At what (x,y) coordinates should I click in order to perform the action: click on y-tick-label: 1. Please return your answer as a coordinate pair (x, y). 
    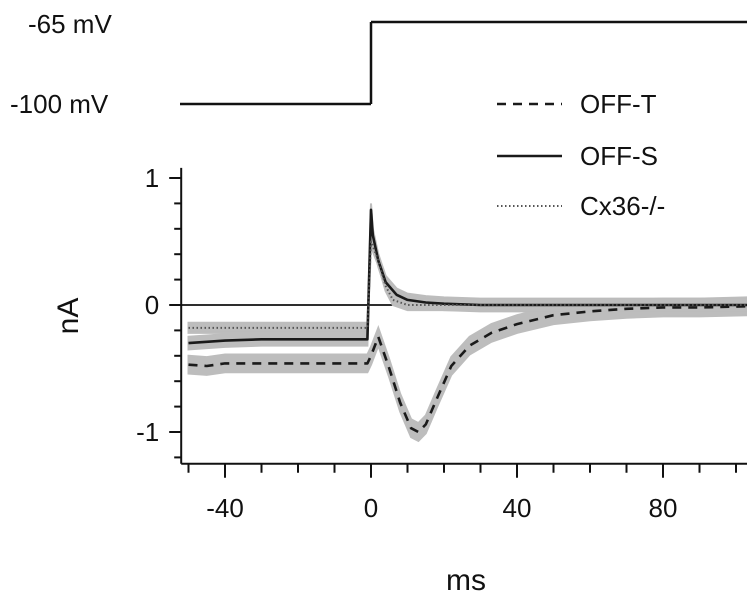
    Looking at the image, I should click on (152, 178).